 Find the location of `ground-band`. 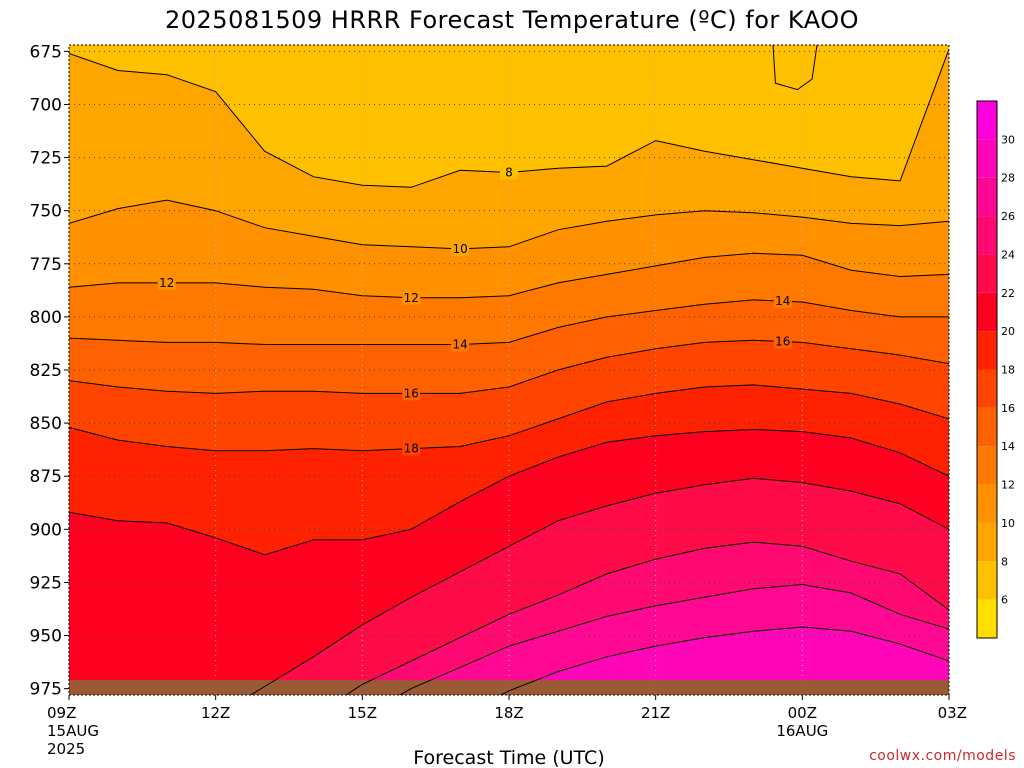

ground-band is located at coordinates (509, 687).